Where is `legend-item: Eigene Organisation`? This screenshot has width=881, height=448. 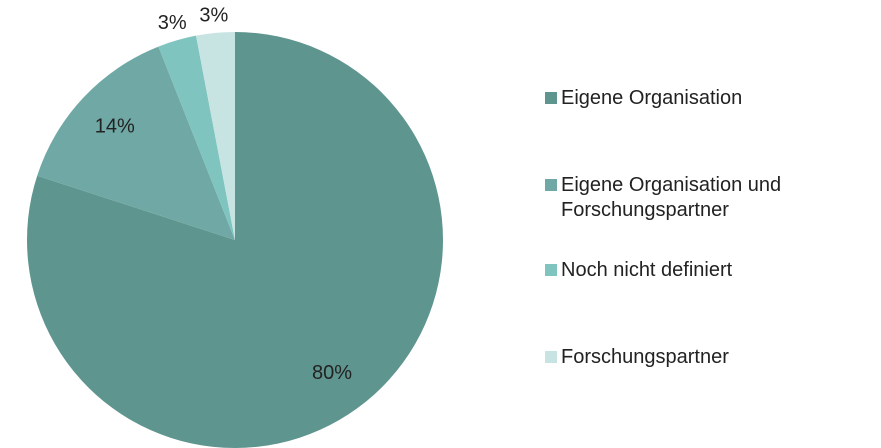 legend-item: Eigene Organisation is located at coordinates (705, 98).